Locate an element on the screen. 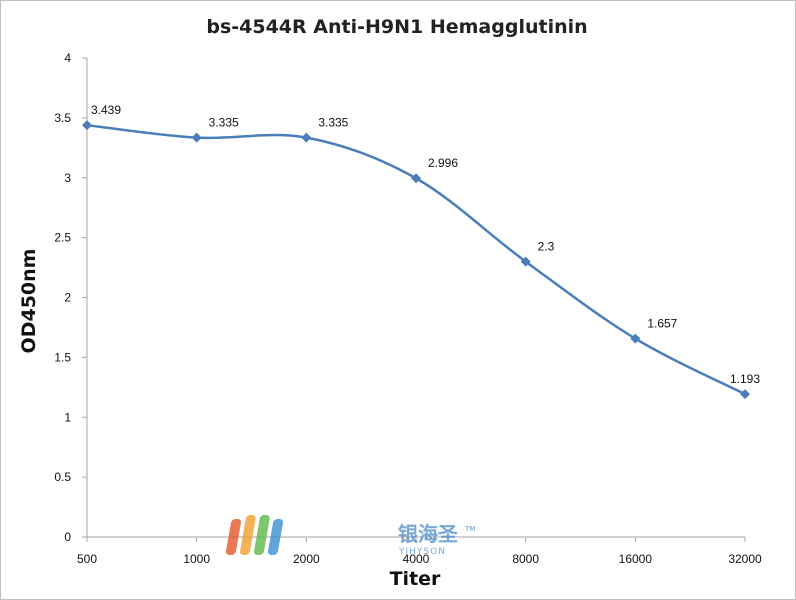  x-axis: 500 1000 2000 4000 8000 16000 32000 is located at coordinates (419, 551).